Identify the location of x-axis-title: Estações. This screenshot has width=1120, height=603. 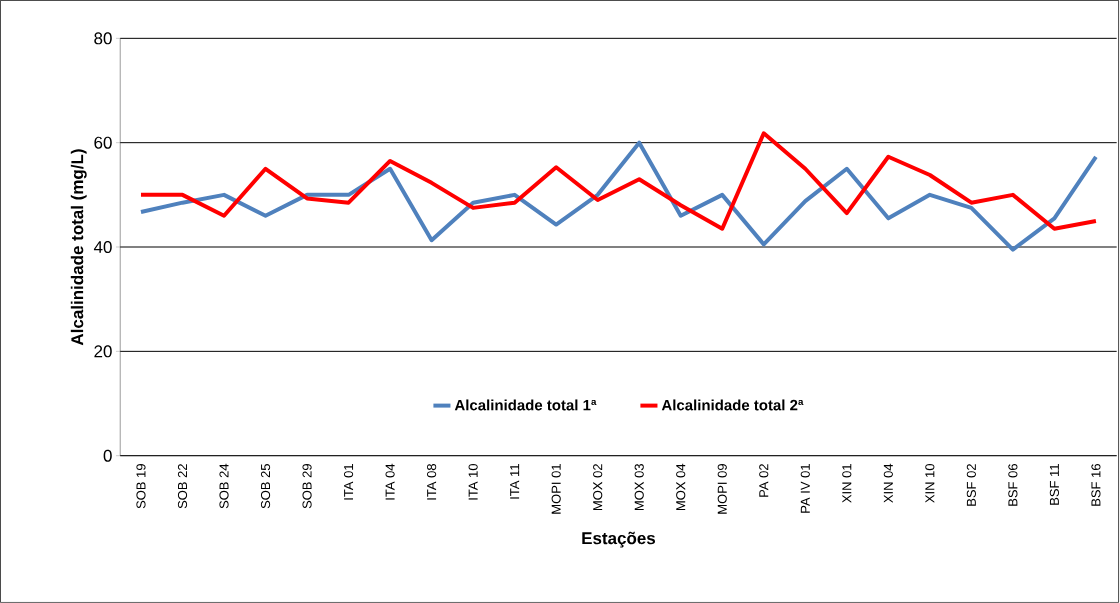
(619, 539).